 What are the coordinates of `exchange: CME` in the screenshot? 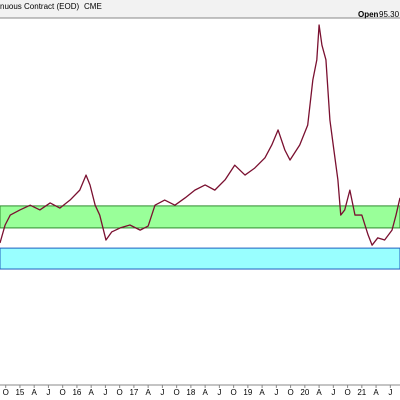 It's located at (93, 6).